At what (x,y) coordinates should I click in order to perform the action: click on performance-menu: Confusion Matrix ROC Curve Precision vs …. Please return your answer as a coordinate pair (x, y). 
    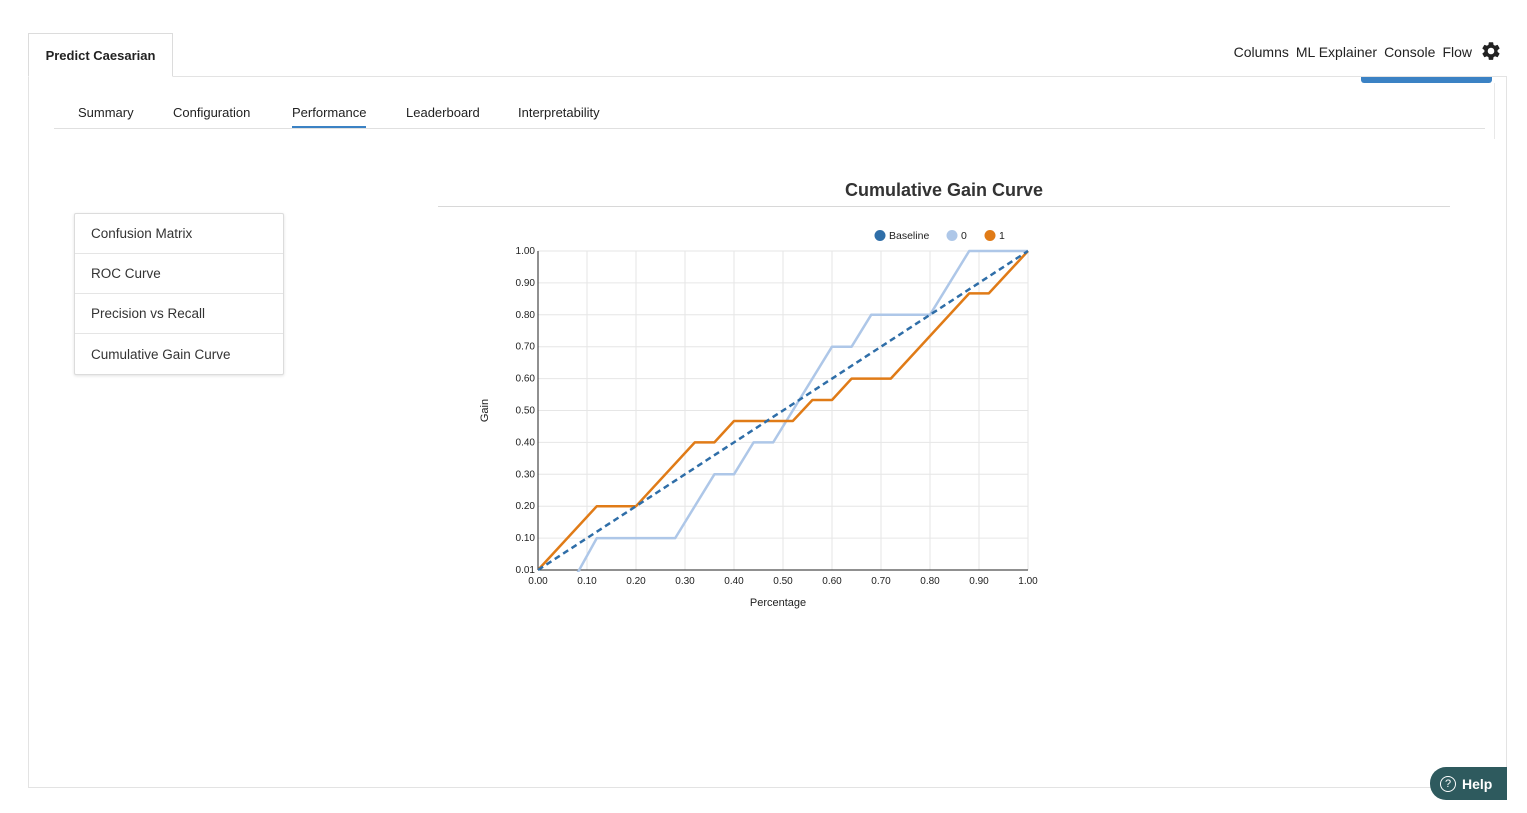
    Looking at the image, I should click on (179, 294).